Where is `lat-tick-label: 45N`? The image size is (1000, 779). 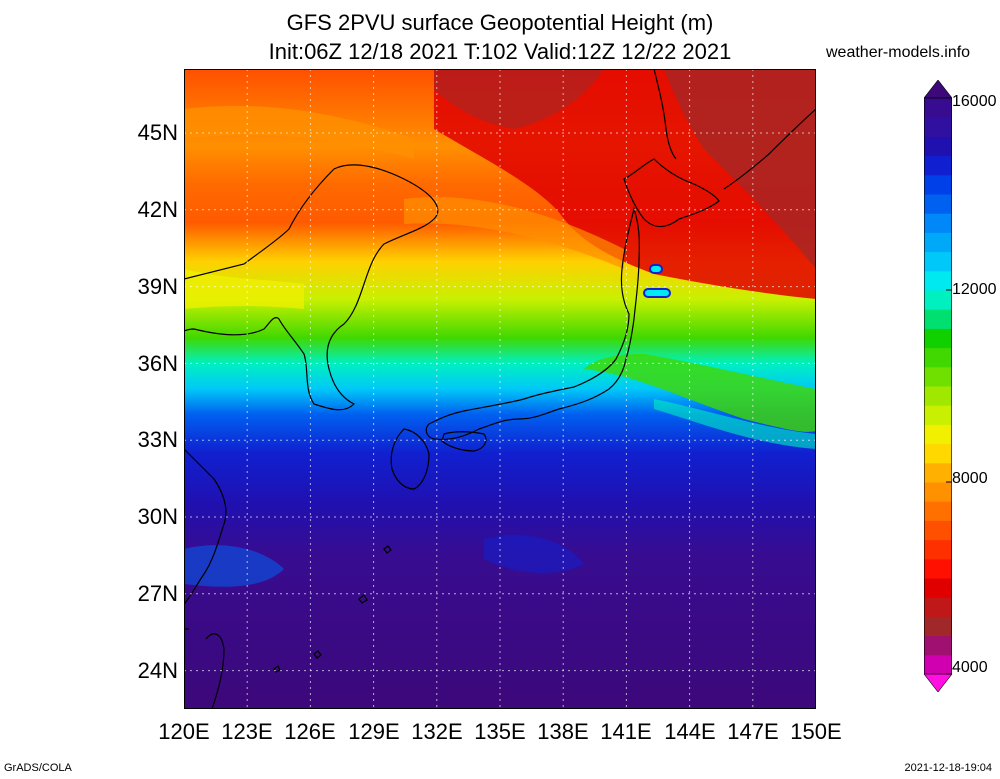 lat-tick-label: 45N is located at coordinates (157, 132).